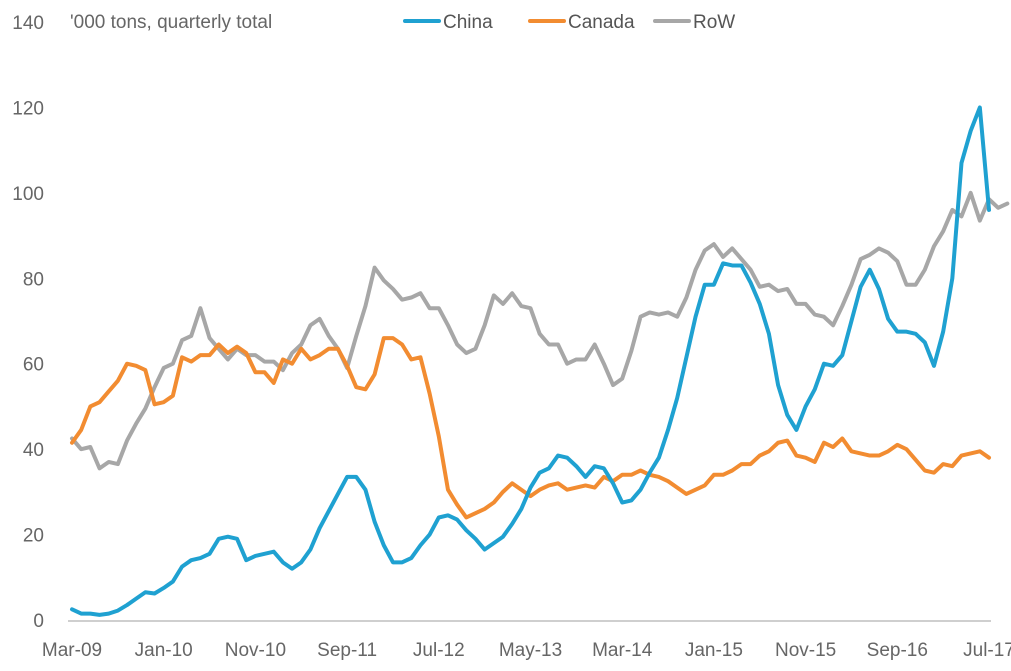  Describe the element at coordinates (622, 650) in the screenshot. I see `x-tick-label: Mar-14` at that location.